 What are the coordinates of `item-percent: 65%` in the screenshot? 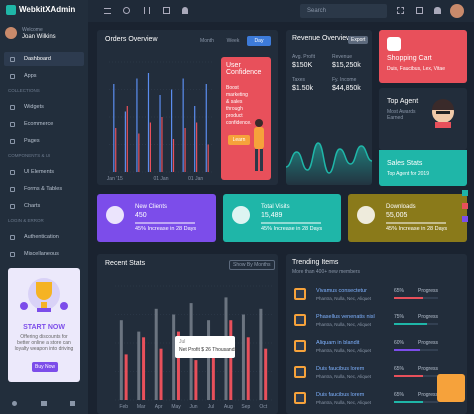 It's located at (399, 291).